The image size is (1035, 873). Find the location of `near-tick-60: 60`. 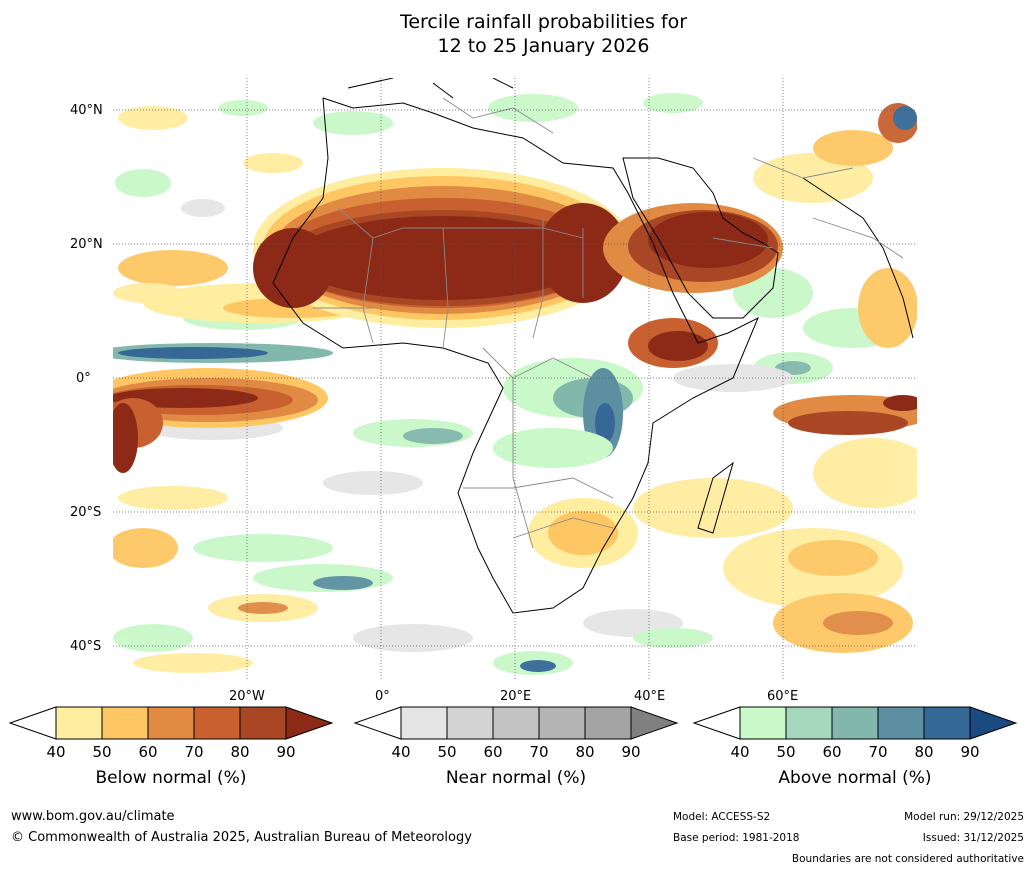

near-tick-60: 60 is located at coordinates (493, 752).